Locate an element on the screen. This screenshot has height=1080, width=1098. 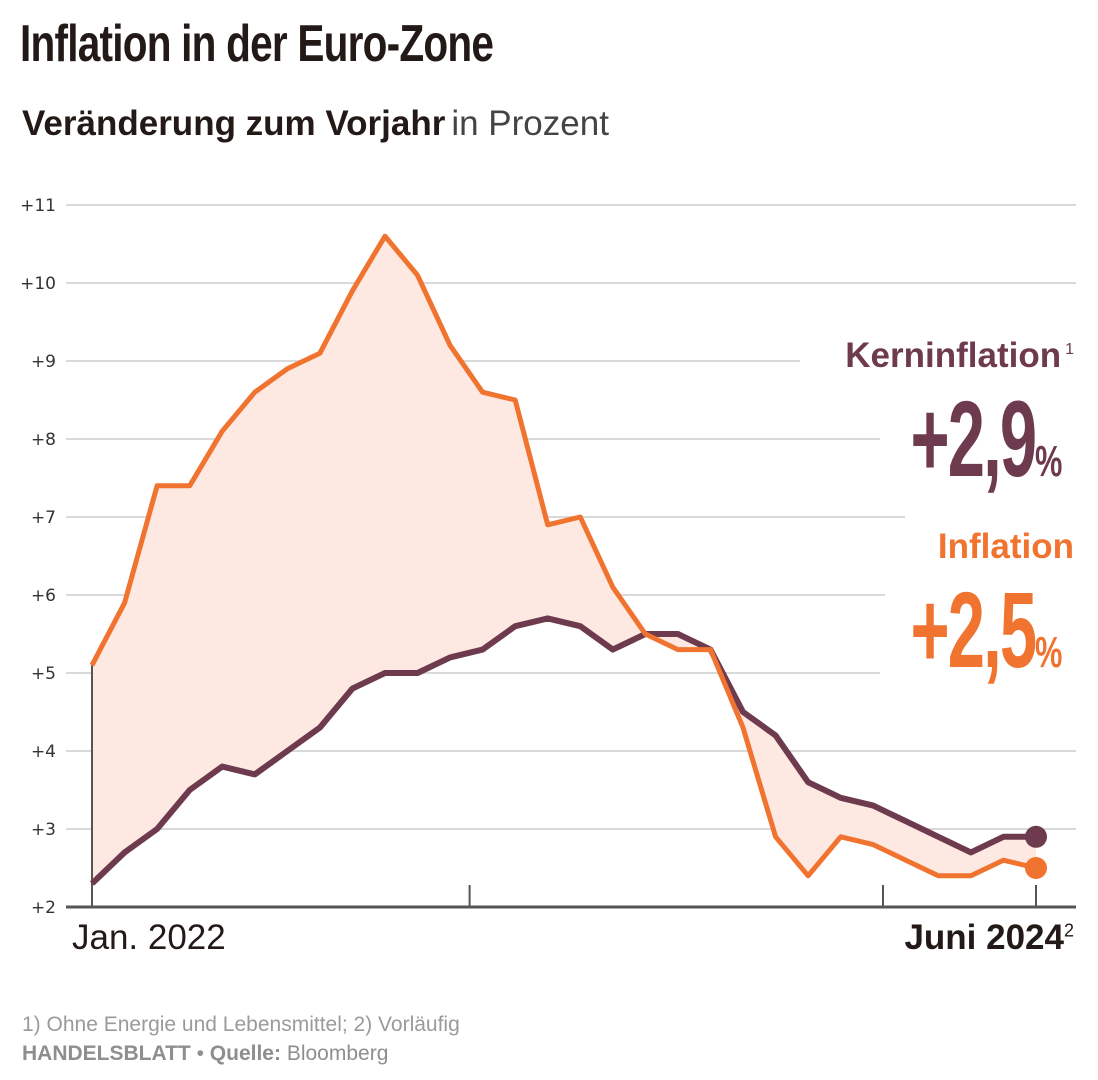
source-value: Bloomberg is located at coordinates (334, 1053).